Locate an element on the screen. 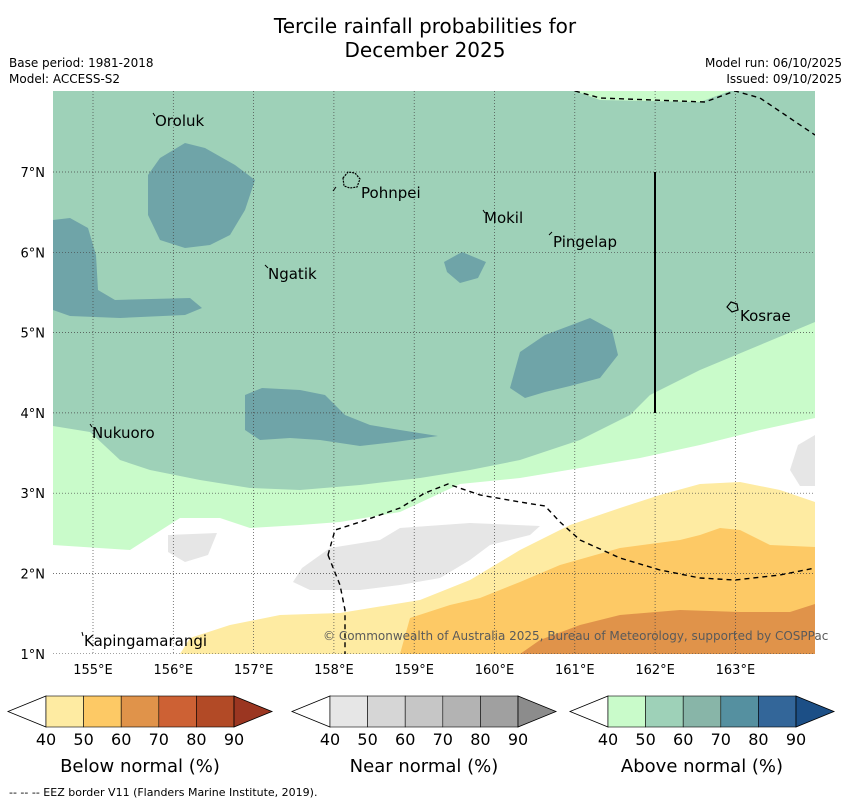 Image resolution: width=850 pixels, height=804 pixels. above-normal-label: Above normal (%) is located at coordinates (702, 766).